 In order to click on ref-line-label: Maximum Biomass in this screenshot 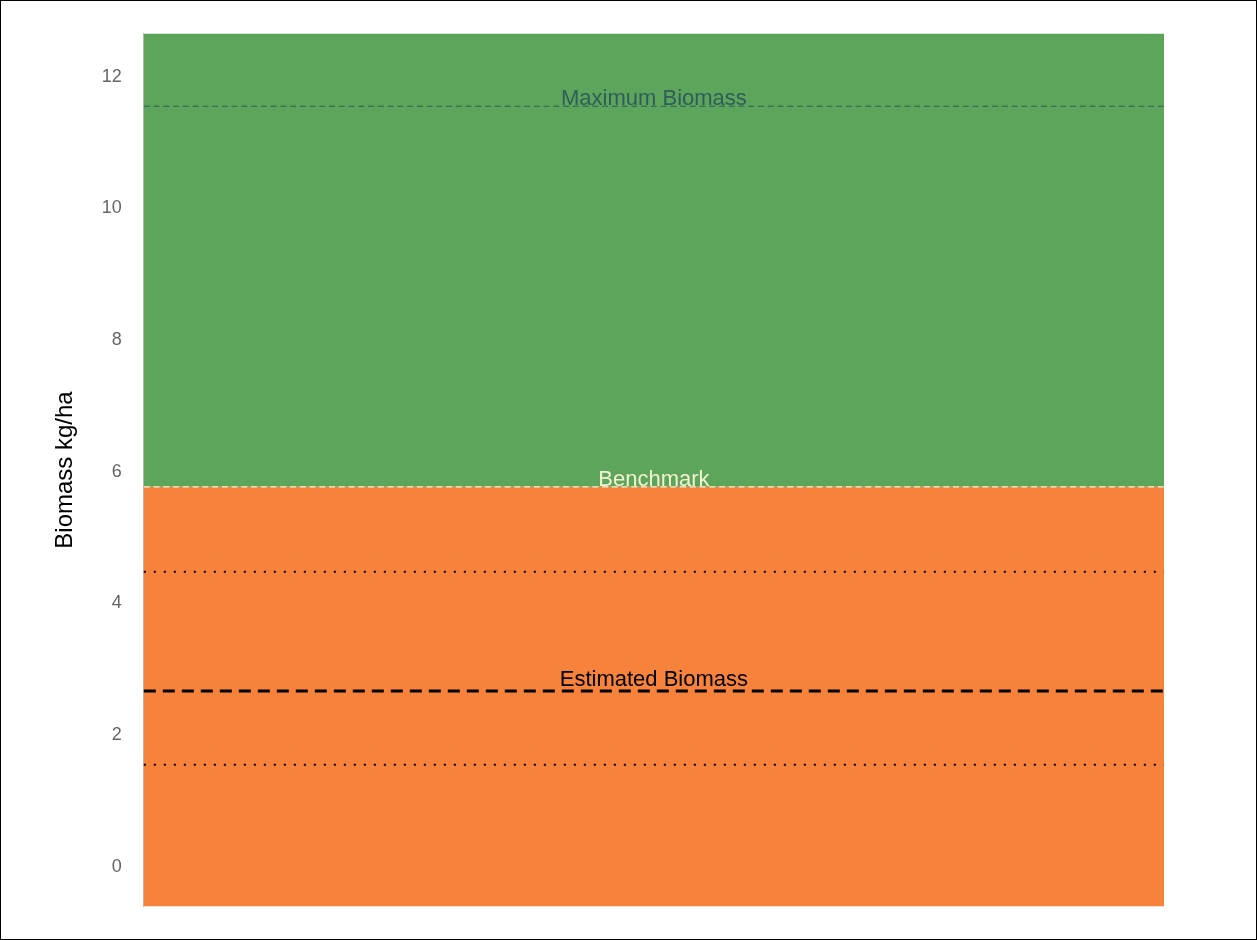, I will do `click(654, 98)`.